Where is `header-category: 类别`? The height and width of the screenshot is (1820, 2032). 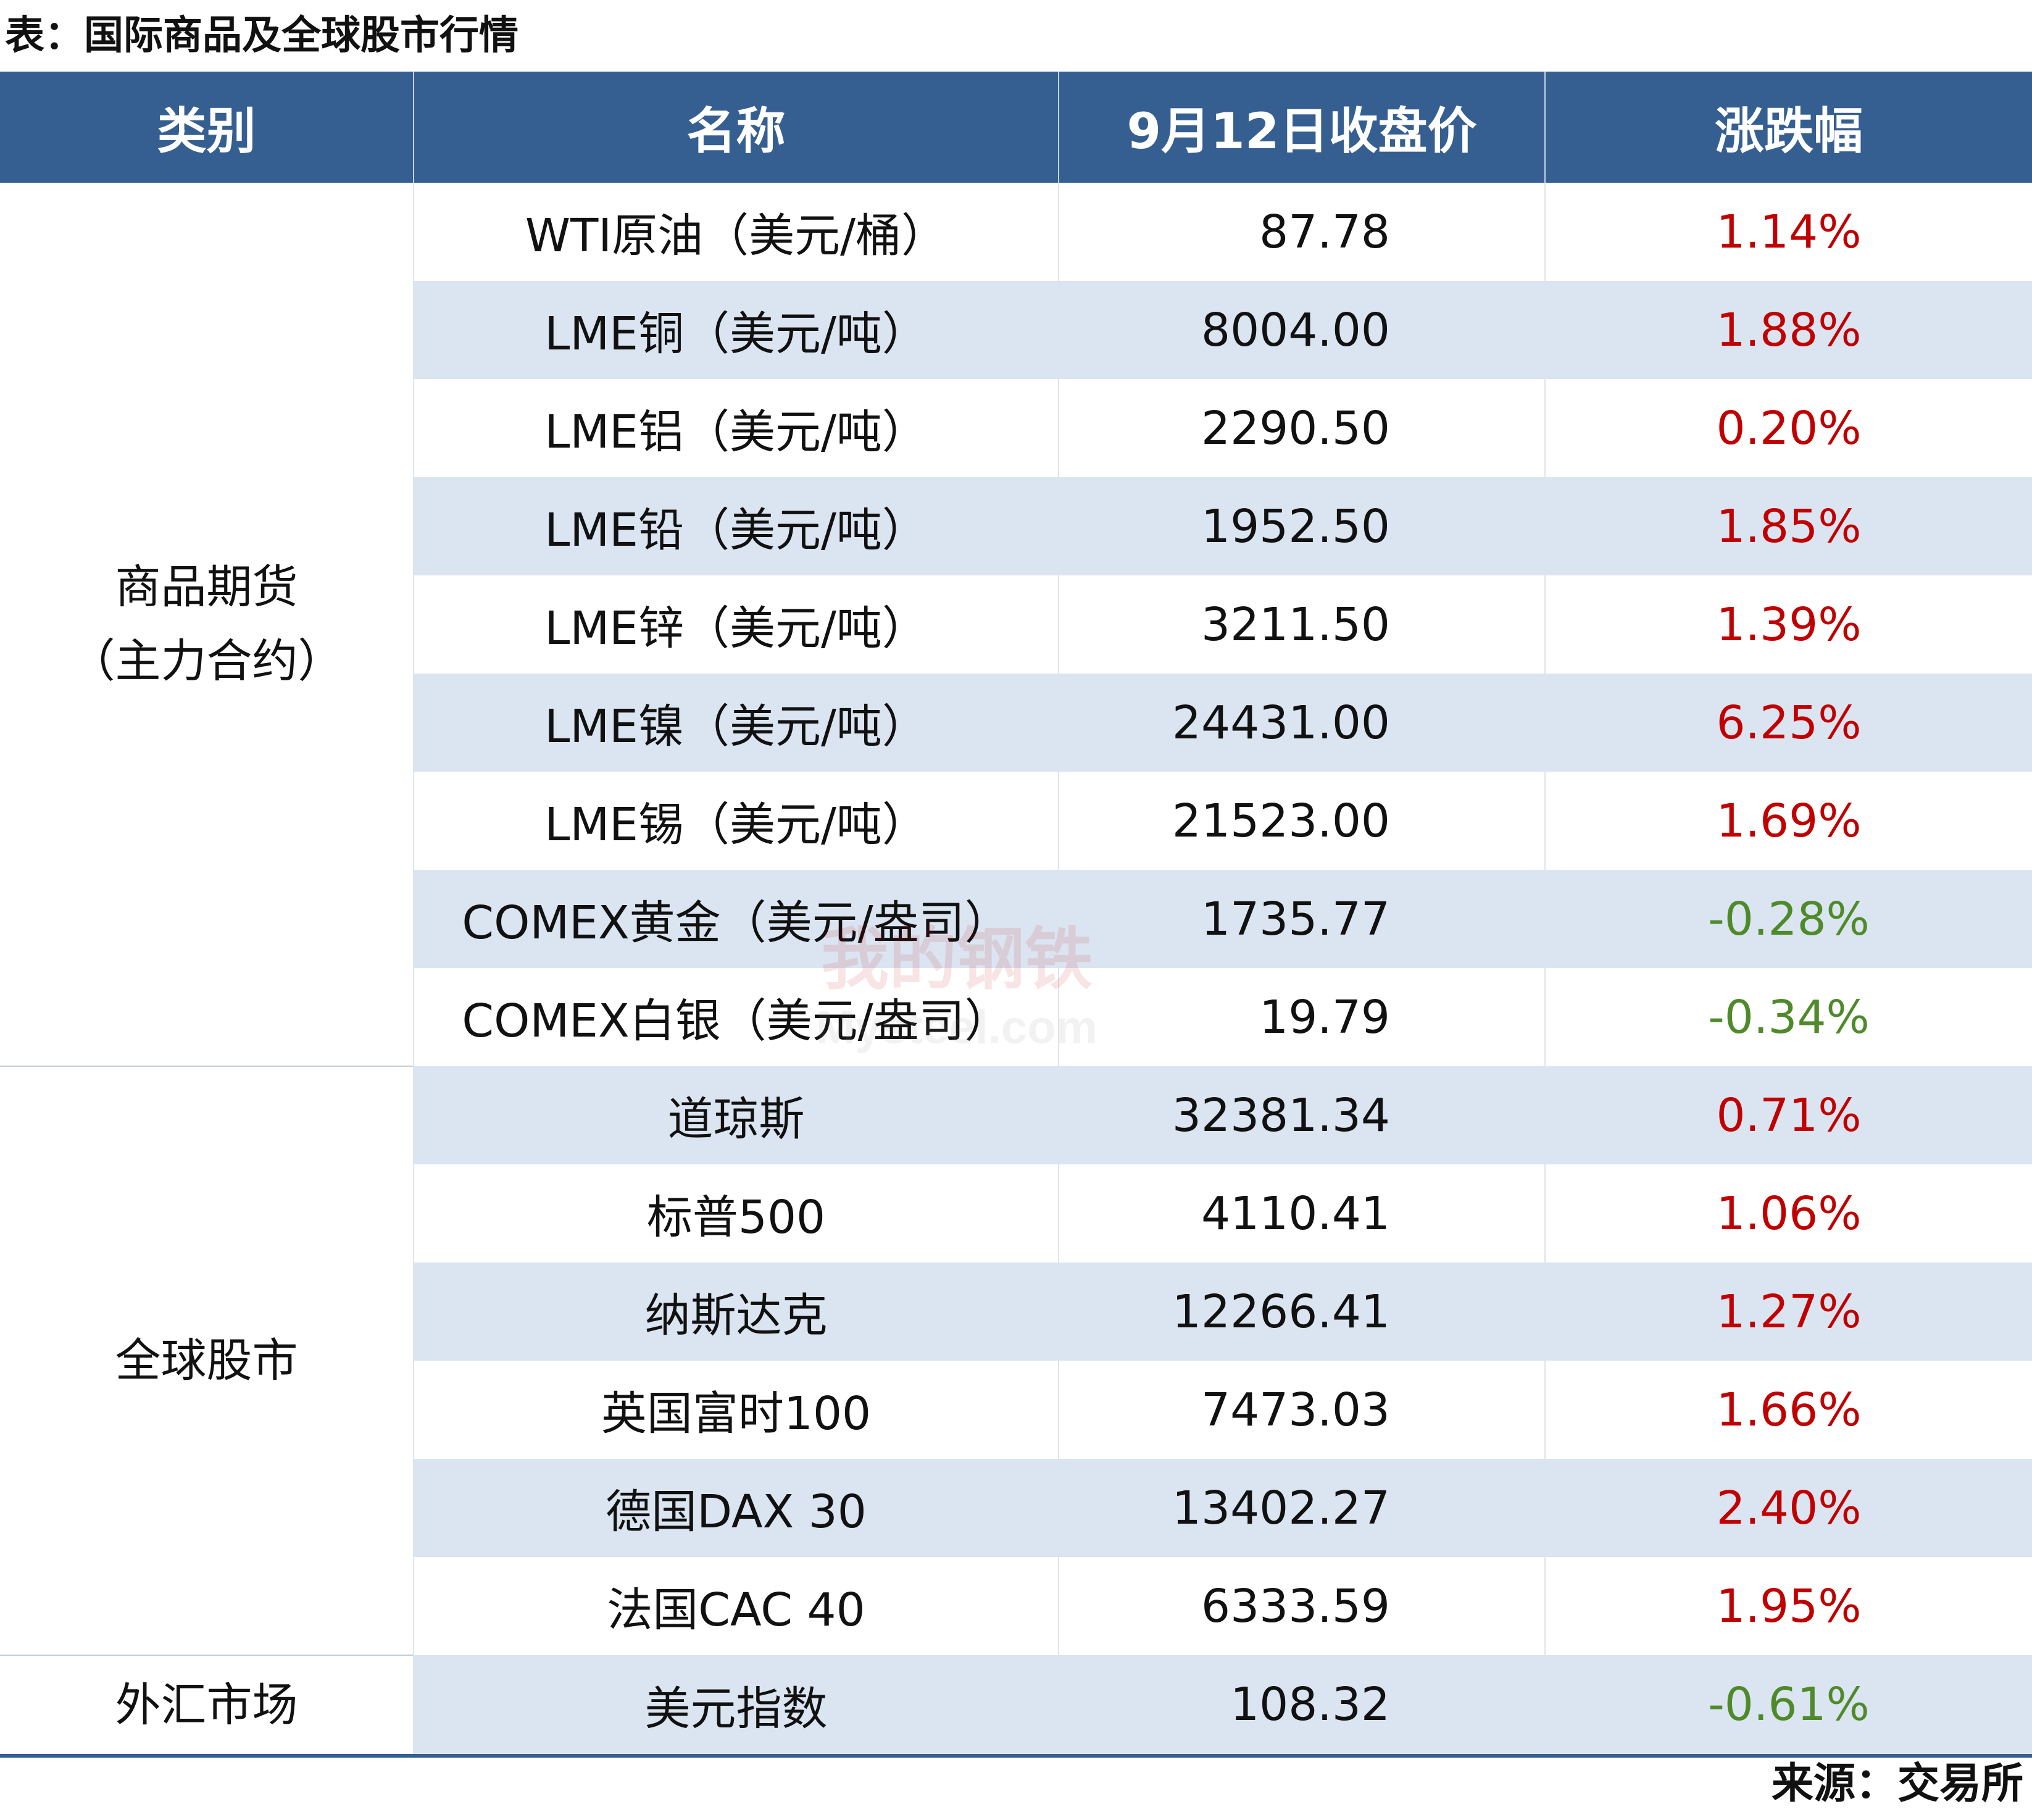 header-category: 类别 is located at coordinates (207, 127).